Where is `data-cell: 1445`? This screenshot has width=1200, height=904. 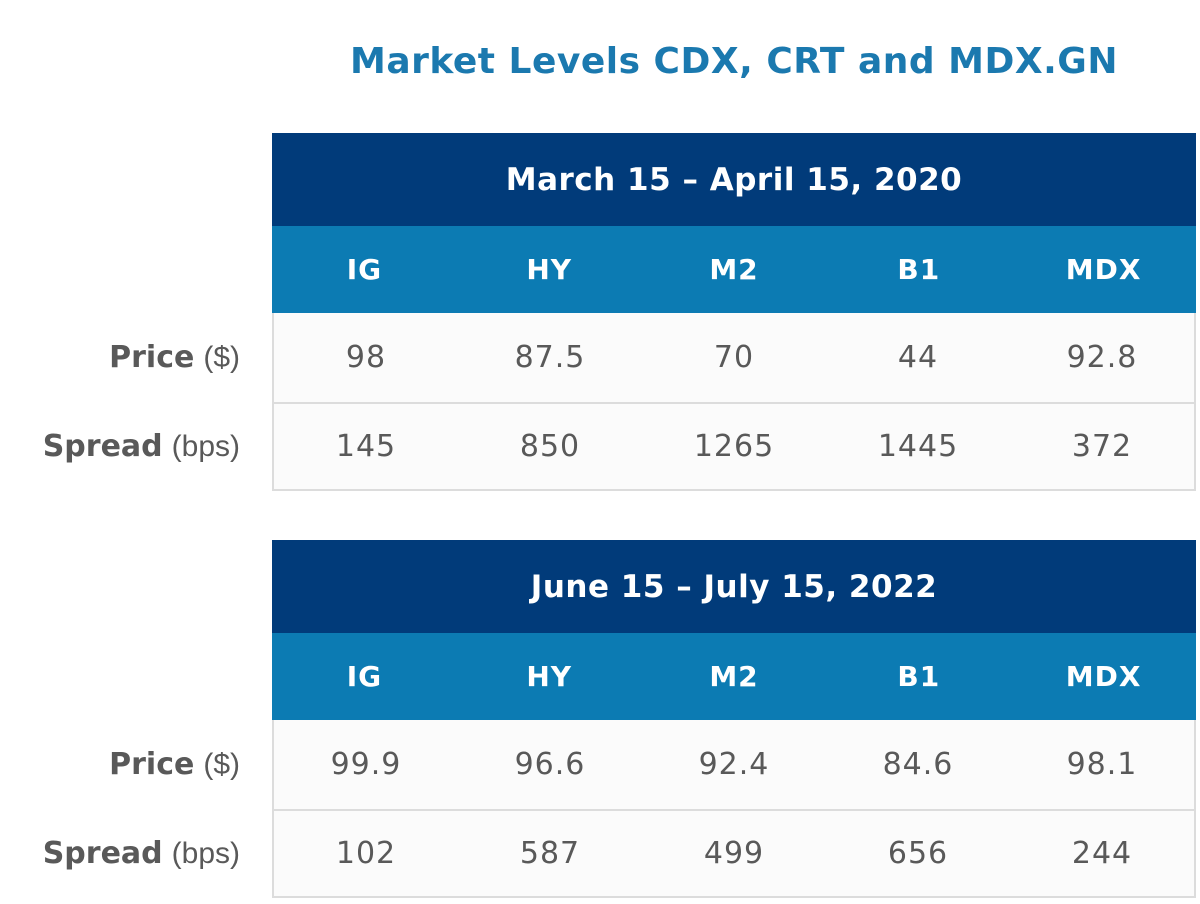
data-cell: 1445 is located at coordinates (918, 446).